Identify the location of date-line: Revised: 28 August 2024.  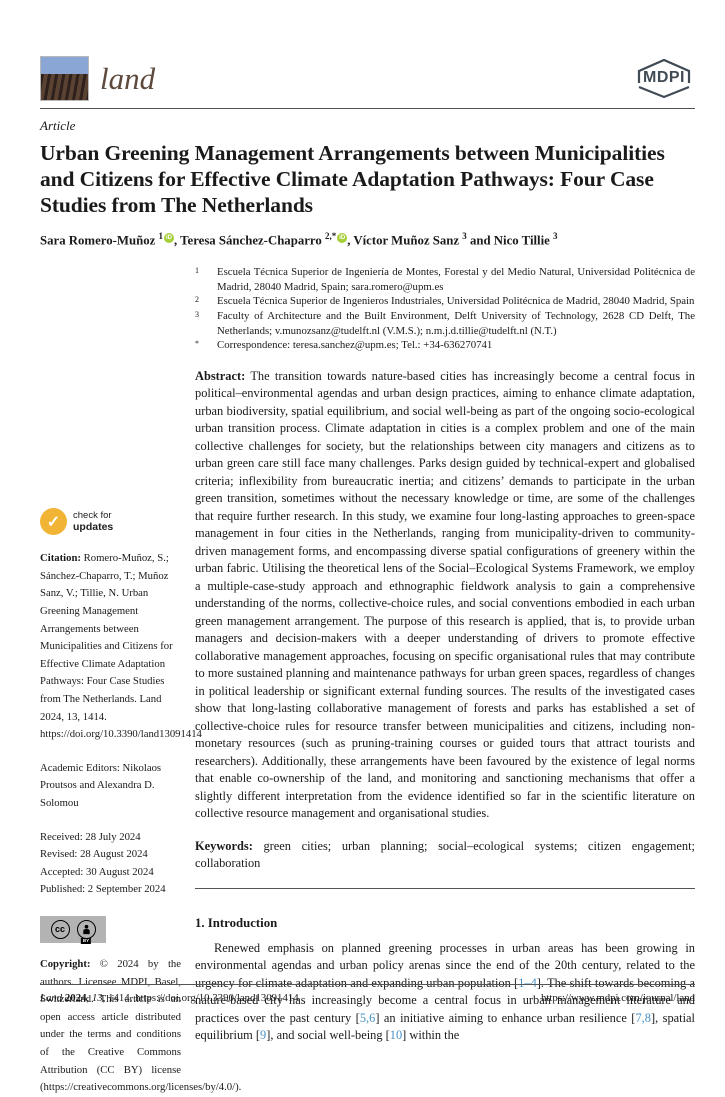
(94, 854).